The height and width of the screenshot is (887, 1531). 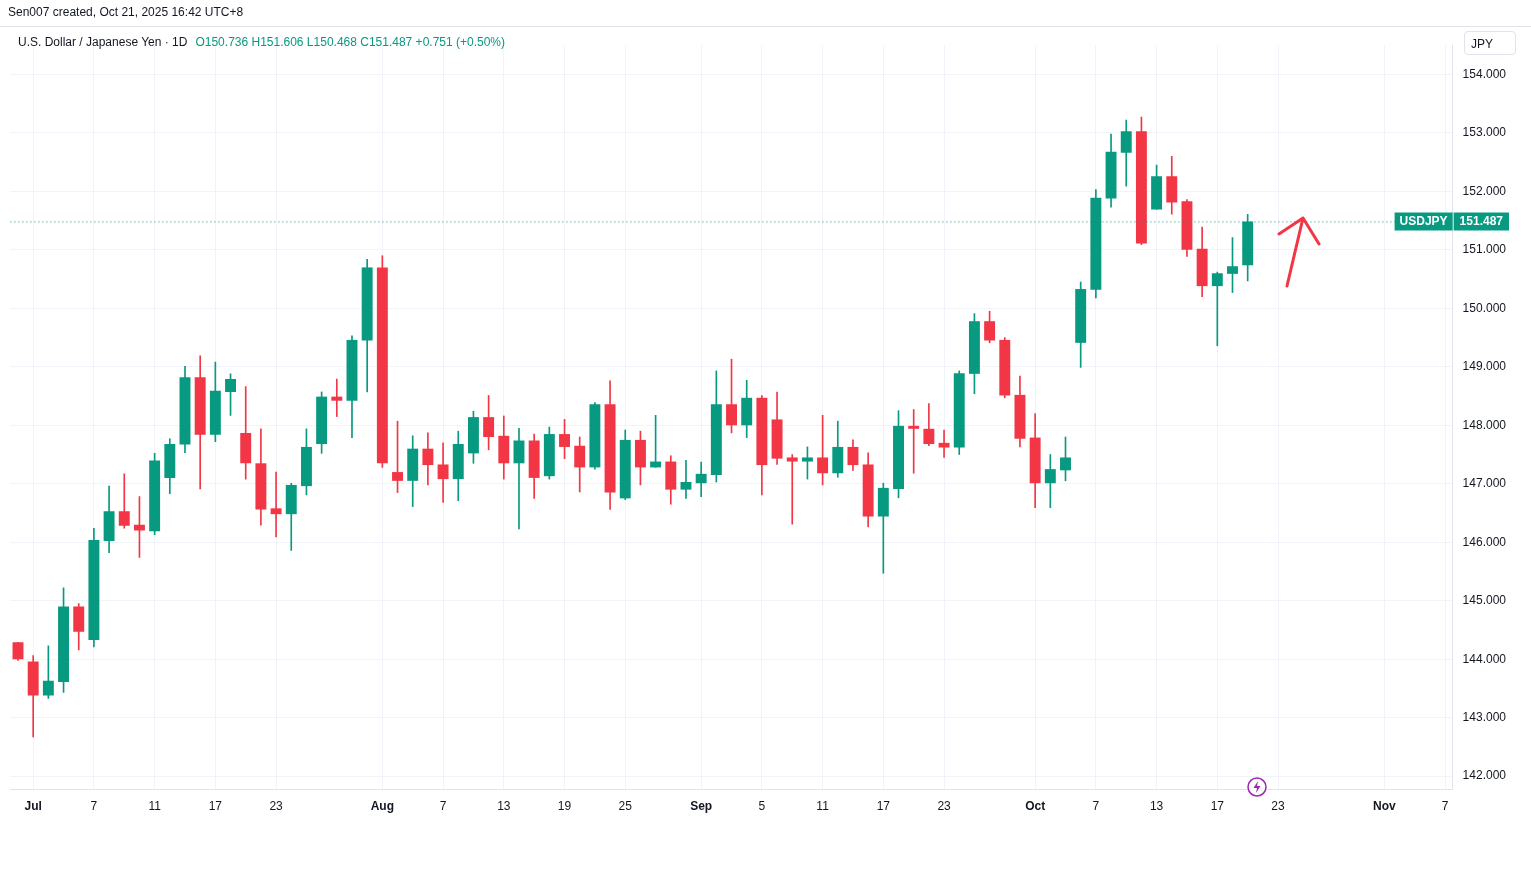 What do you see at coordinates (382, 806) in the screenshot?
I see `x-tick-label: Aug` at bounding box center [382, 806].